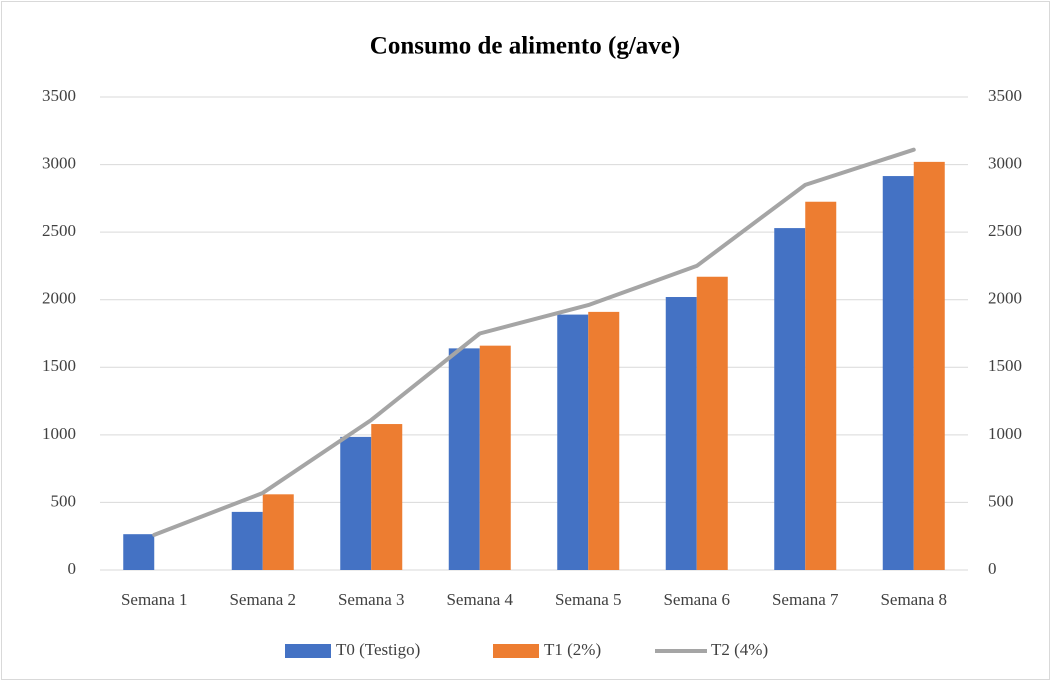  I want to click on y2-tick-label: 2000, so click(1005, 298).